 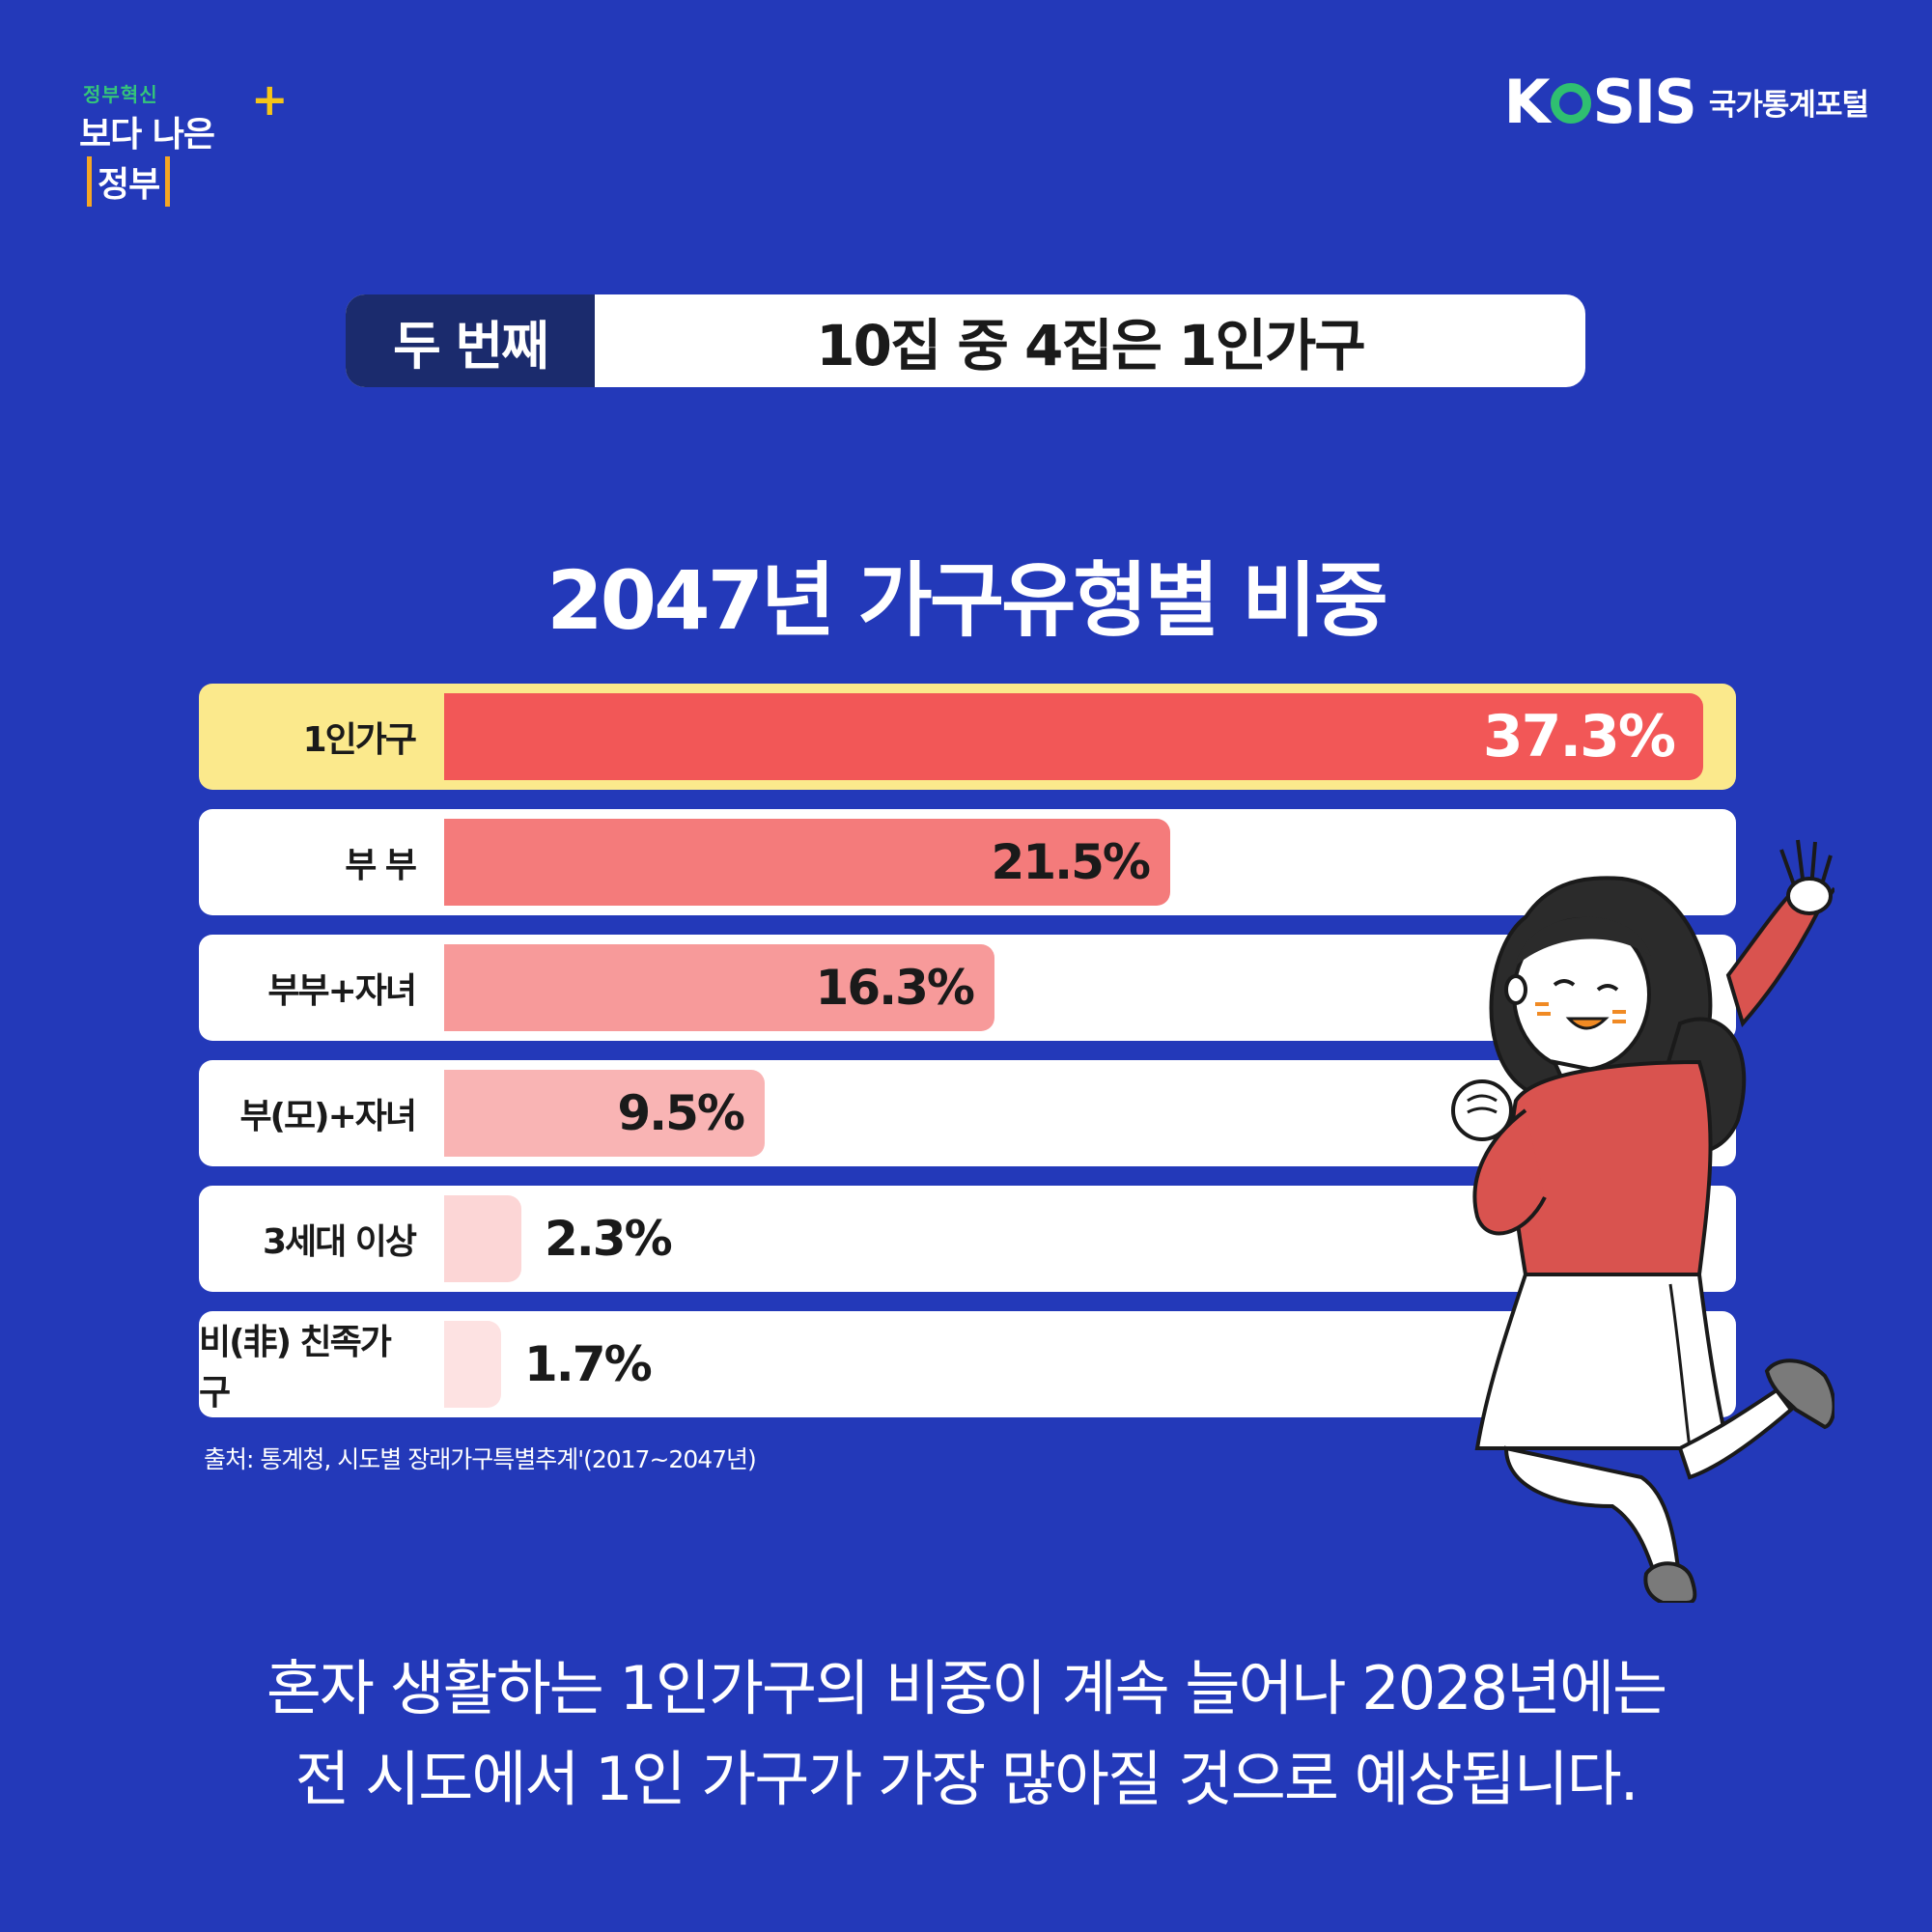 I want to click on category-label: 부 부, so click(x=381, y=866).